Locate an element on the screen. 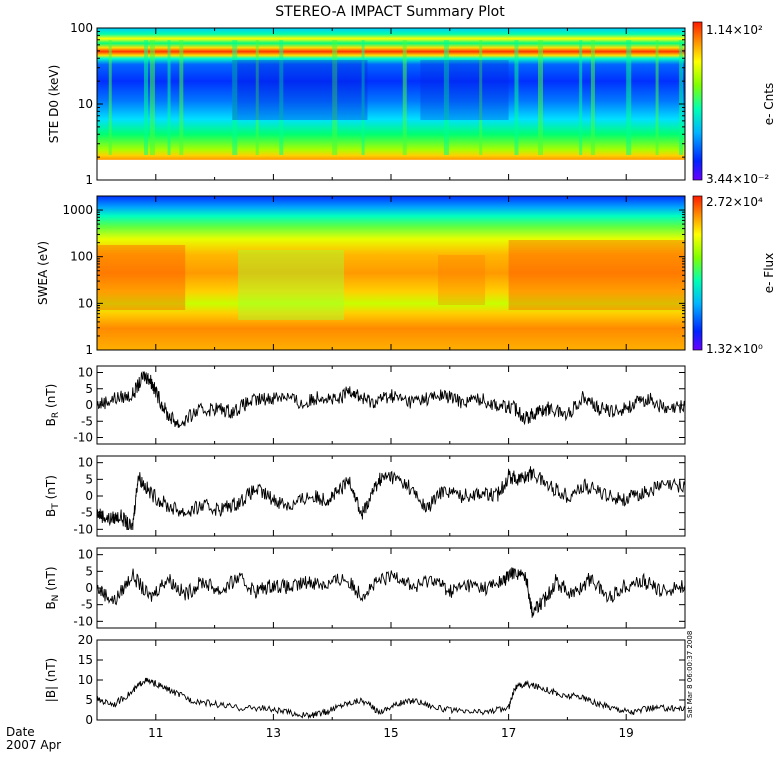 This screenshot has width=780, height=780. swea-colorbar is located at coordinates (697, 273).